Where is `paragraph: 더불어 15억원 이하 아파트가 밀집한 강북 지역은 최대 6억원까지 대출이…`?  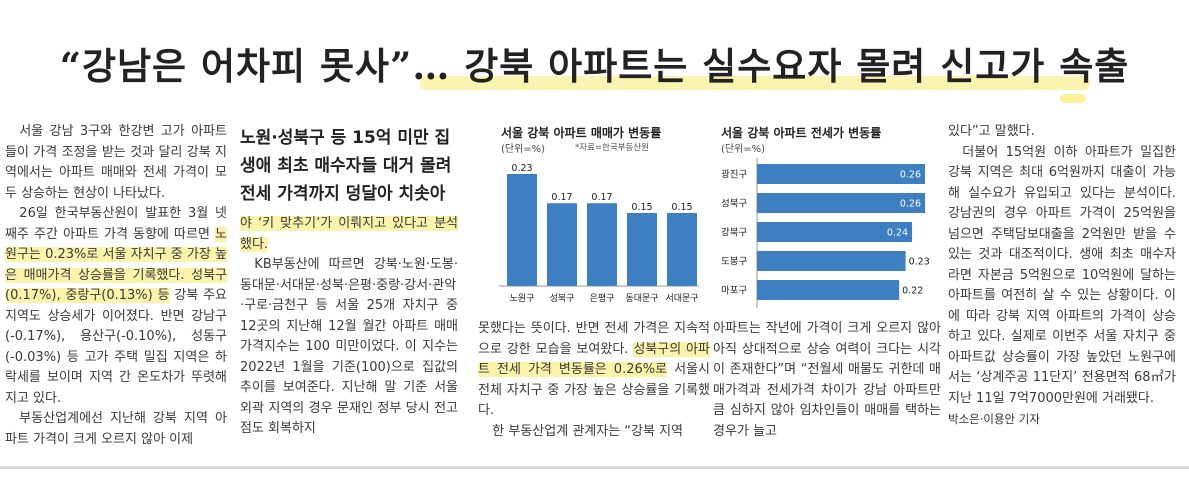 paragraph: 더불어 15억원 이하 아파트가 밀집한 강북 지역은 최대 6억원까지 대출이… is located at coordinates (1062, 275).